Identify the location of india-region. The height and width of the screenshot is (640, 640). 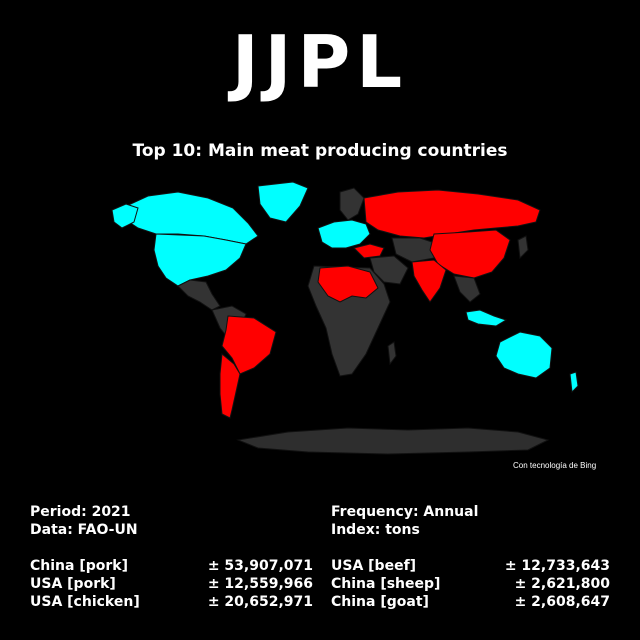
(429, 281).